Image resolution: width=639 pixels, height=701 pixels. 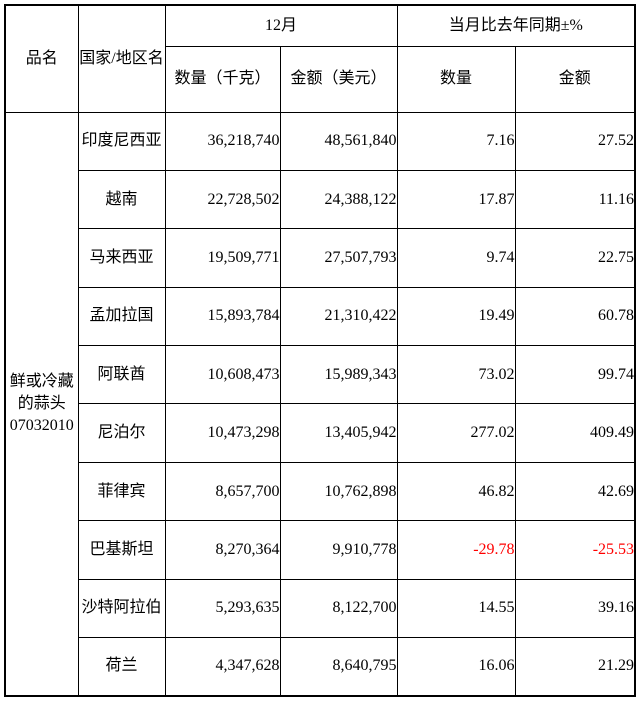 I want to click on cell-country: 越南, so click(x=121, y=199).